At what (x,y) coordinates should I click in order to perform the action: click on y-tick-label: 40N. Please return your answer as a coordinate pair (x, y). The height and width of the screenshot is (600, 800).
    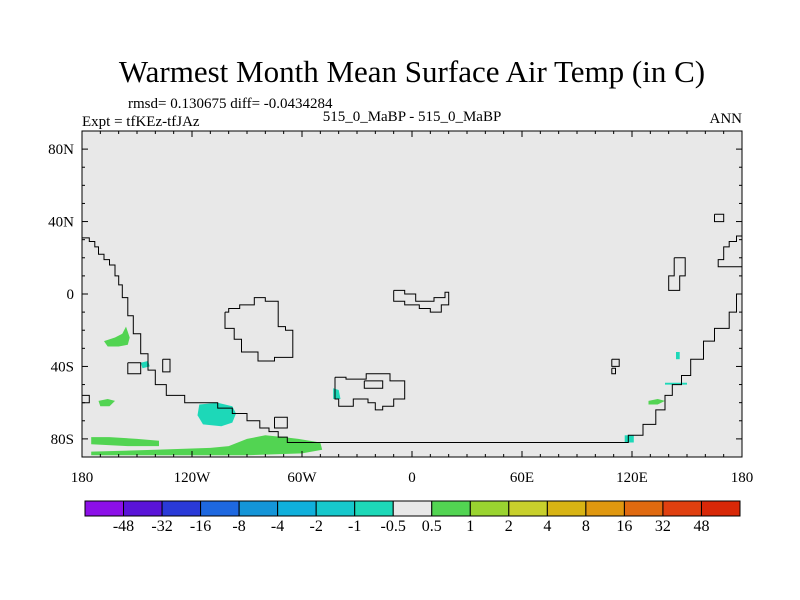
    Looking at the image, I should click on (61, 223).